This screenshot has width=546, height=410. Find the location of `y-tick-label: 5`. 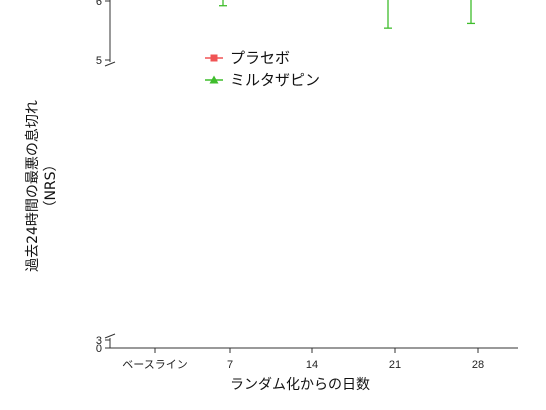

y-tick-label: 5 is located at coordinates (99, 61).